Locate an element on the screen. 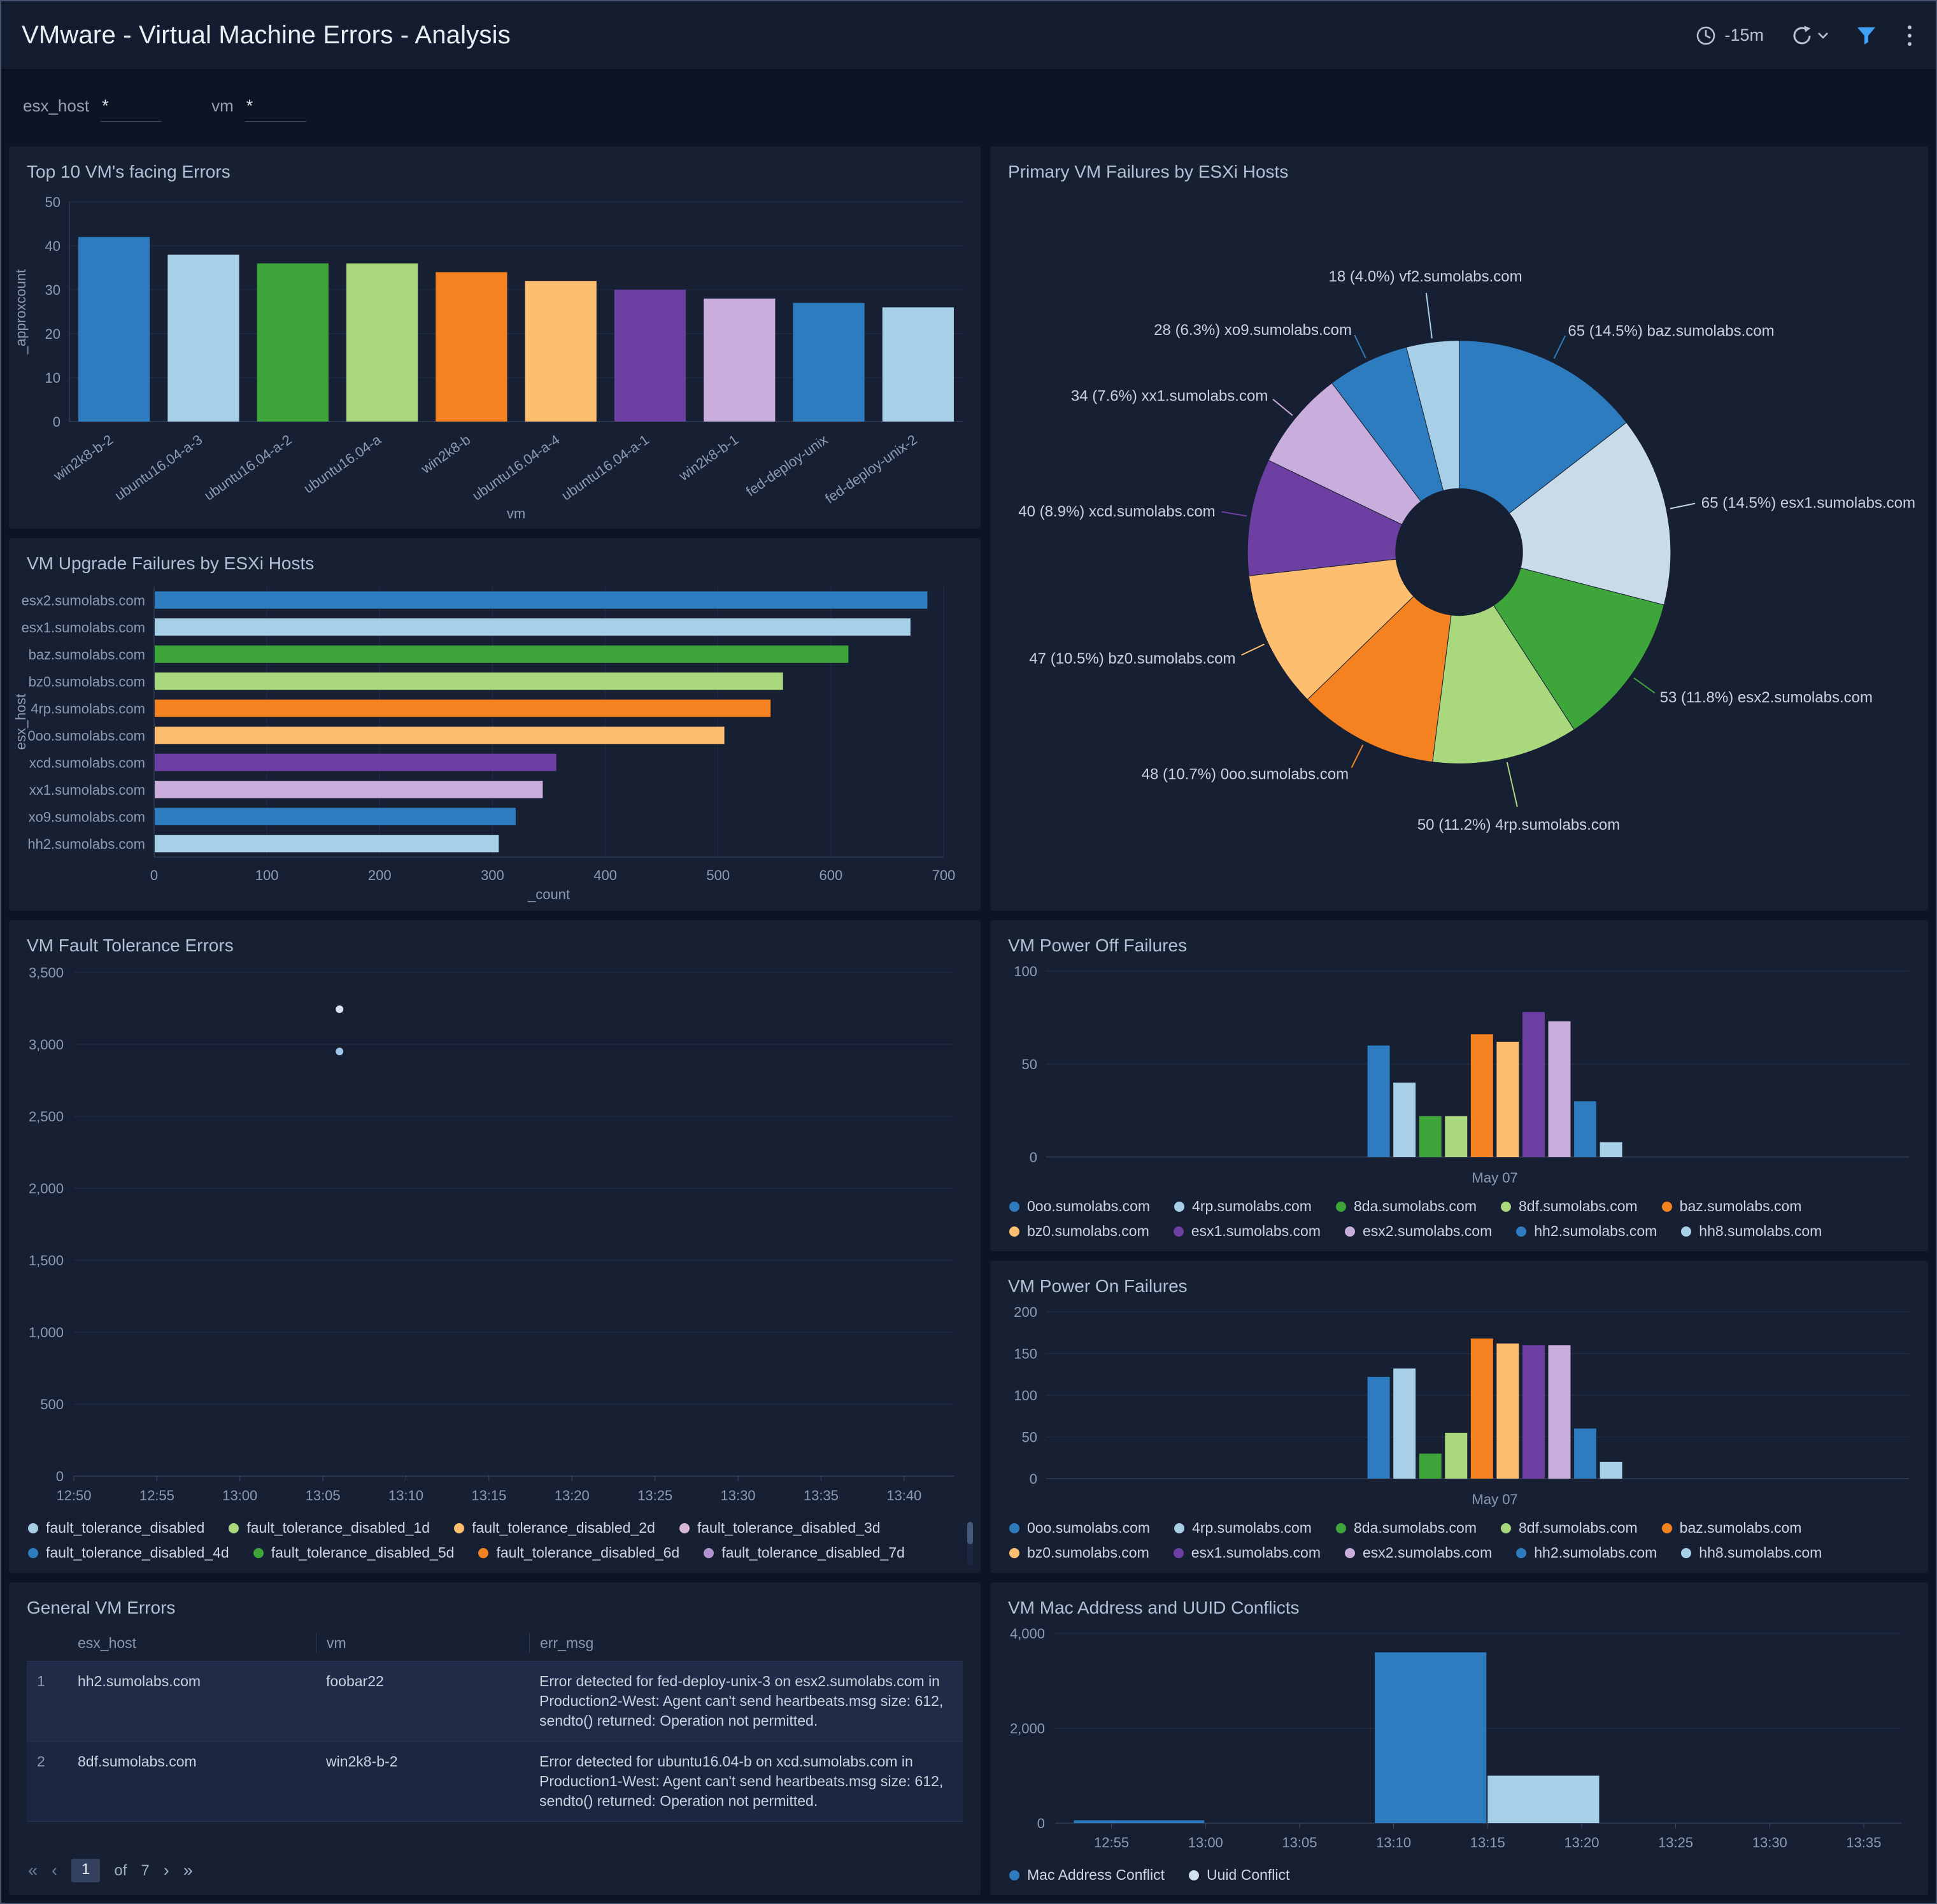  legend-item: fault_tolerance_disabled_2d is located at coordinates (554, 1528).